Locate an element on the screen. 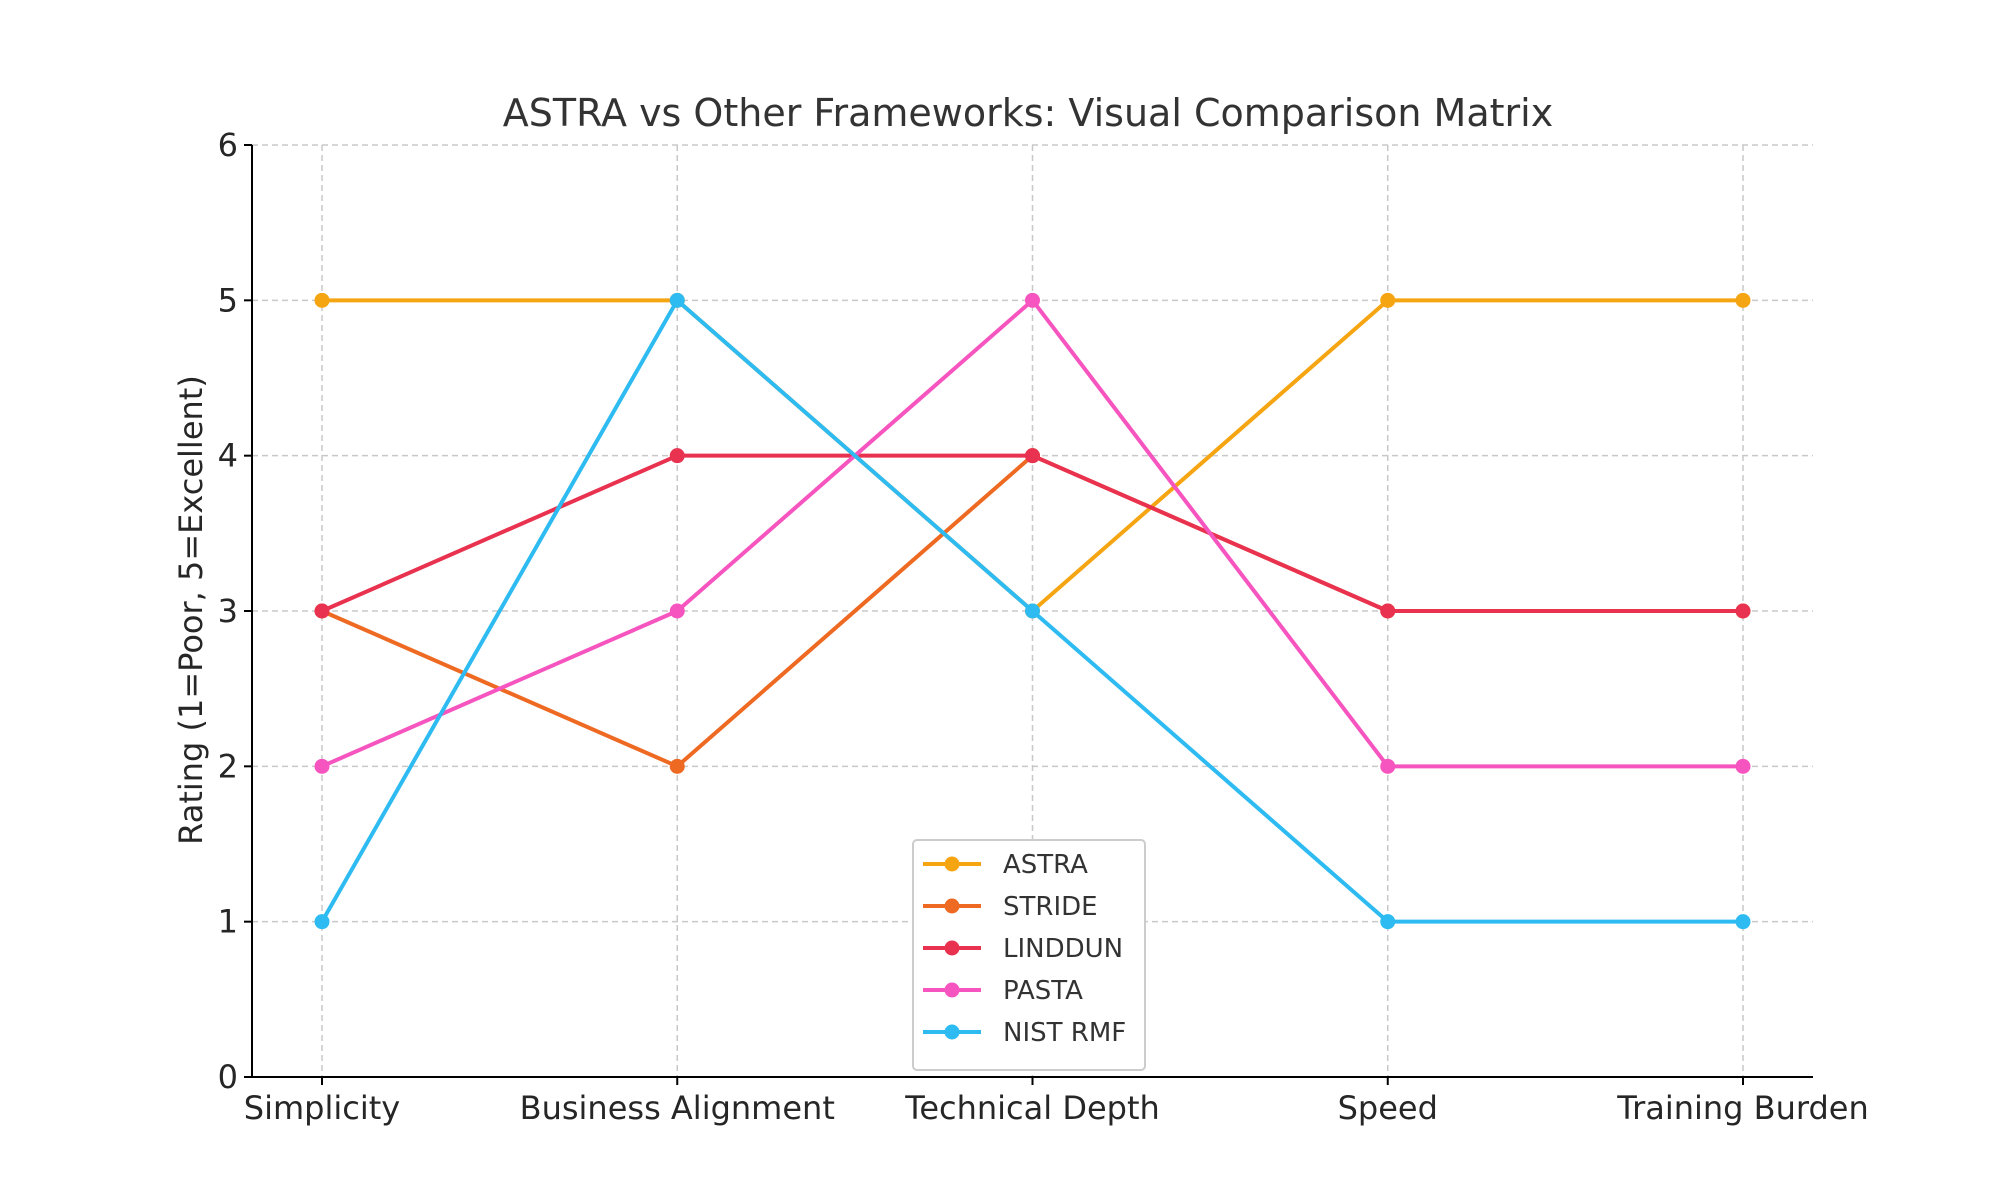  legend-item: LINDDUN is located at coordinates (1023, 949).